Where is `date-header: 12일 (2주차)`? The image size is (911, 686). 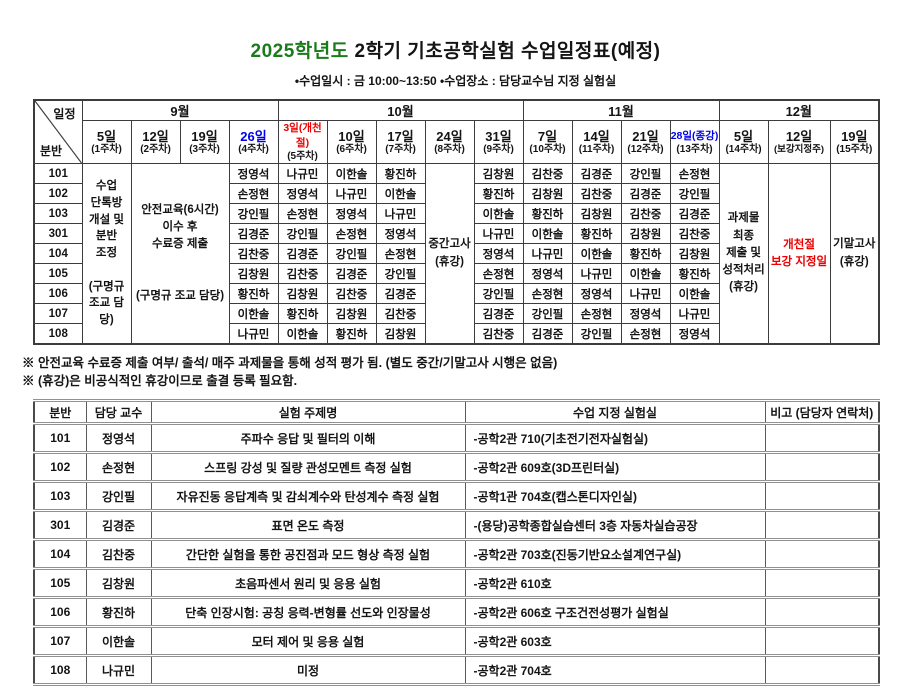 date-header: 12일 (2주차) is located at coordinates (155, 142).